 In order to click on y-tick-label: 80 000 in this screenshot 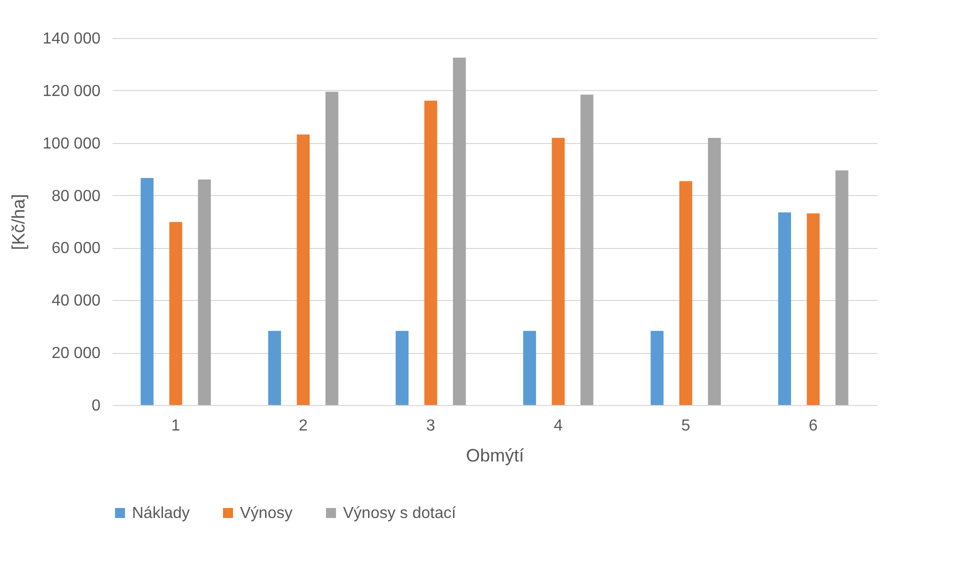, I will do `click(76, 196)`.